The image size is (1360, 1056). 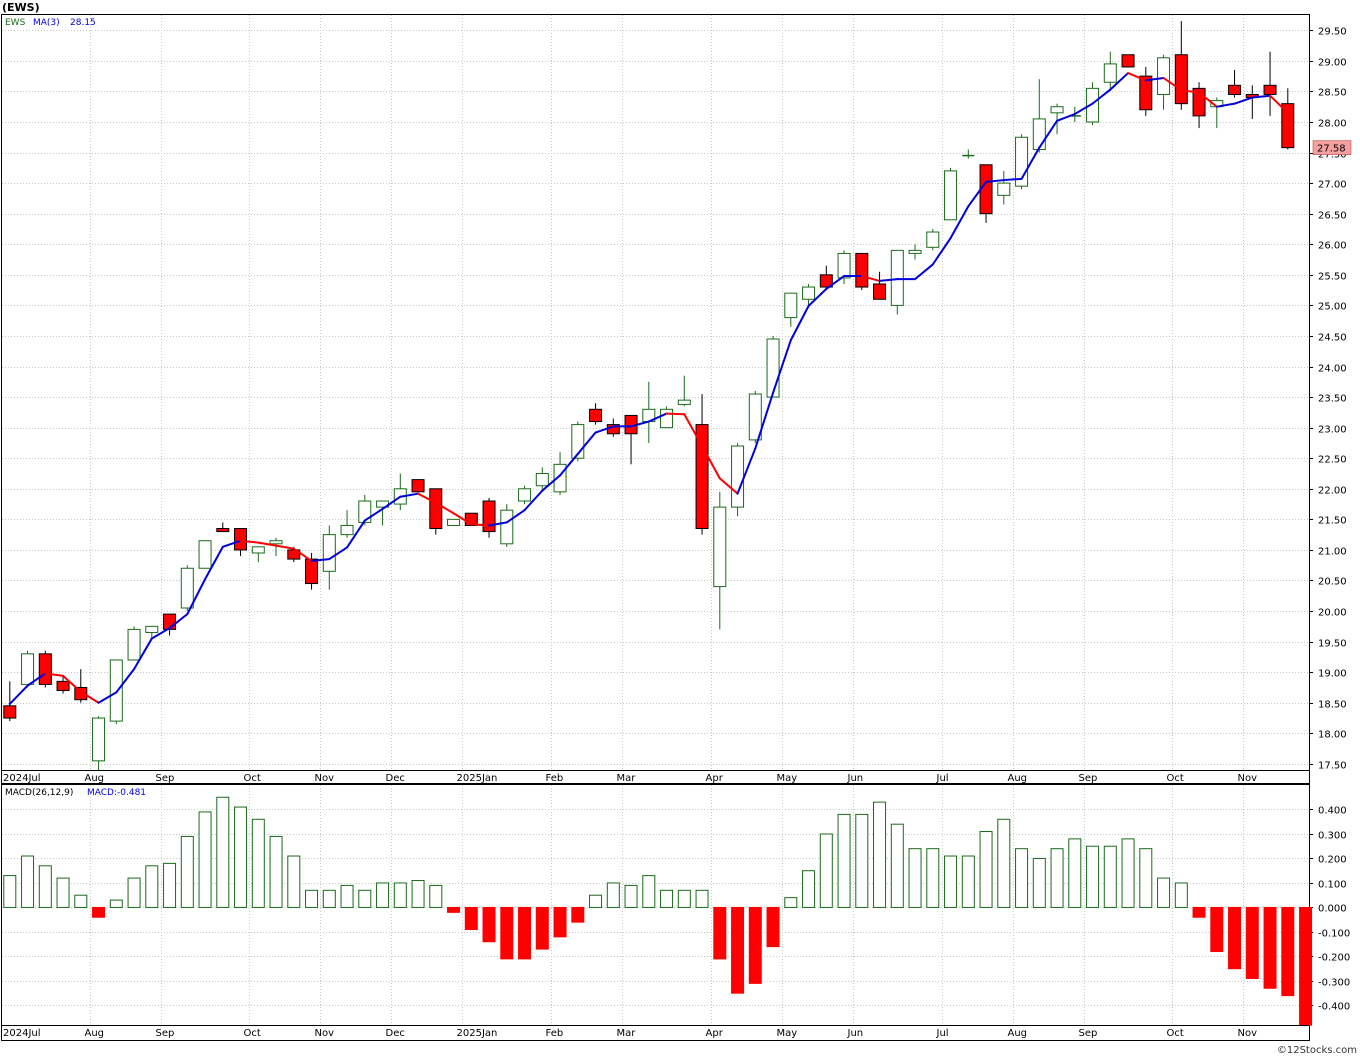 What do you see at coordinates (1332, 582) in the screenshot?
I see `price-y-tick-20-50: 20.50` at bounding box center [1332, 582].